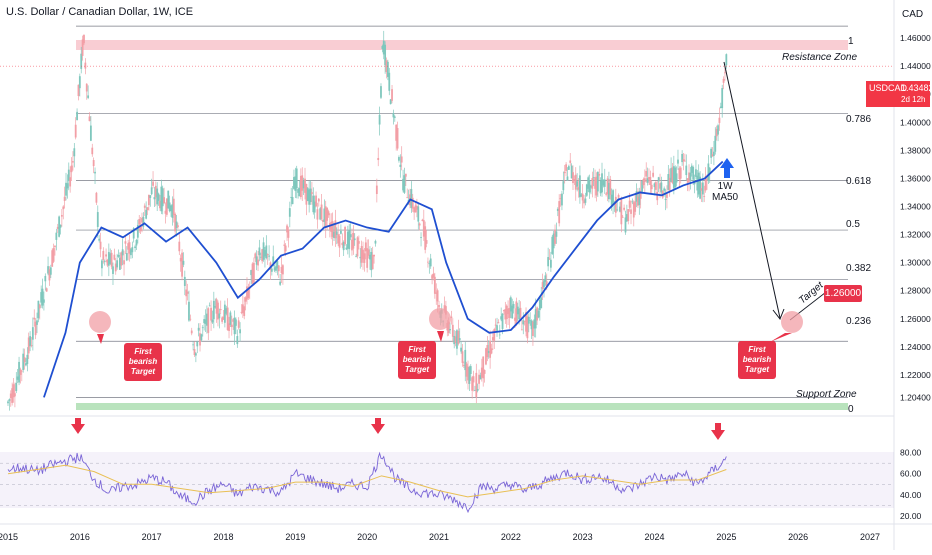 This screenshot has width=932, height=555. I want to click on fib-label-0786: 0.786, so click(859, 119).